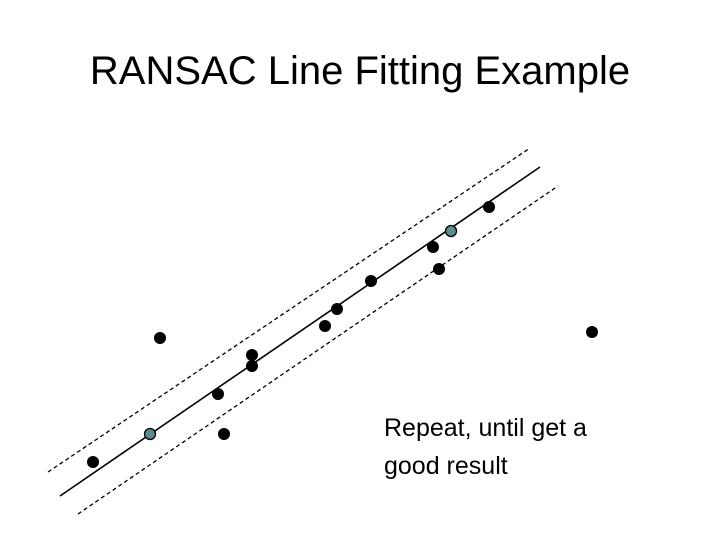 This screenshot has width=720, height=540. What do you see at coordinates (485, 428) in the screenshot?
I see `caption-line: Repeat, until get a` at bounding box center [485, 428].